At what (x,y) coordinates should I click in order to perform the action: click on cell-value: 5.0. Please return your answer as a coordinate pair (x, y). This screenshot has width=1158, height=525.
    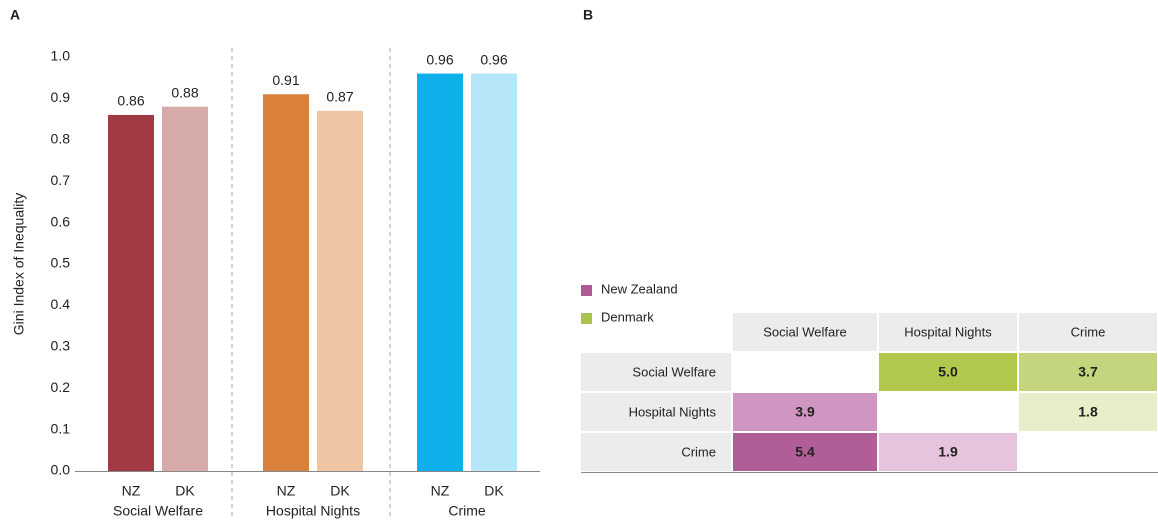
    Looking at the image, I should click on (948, 372).